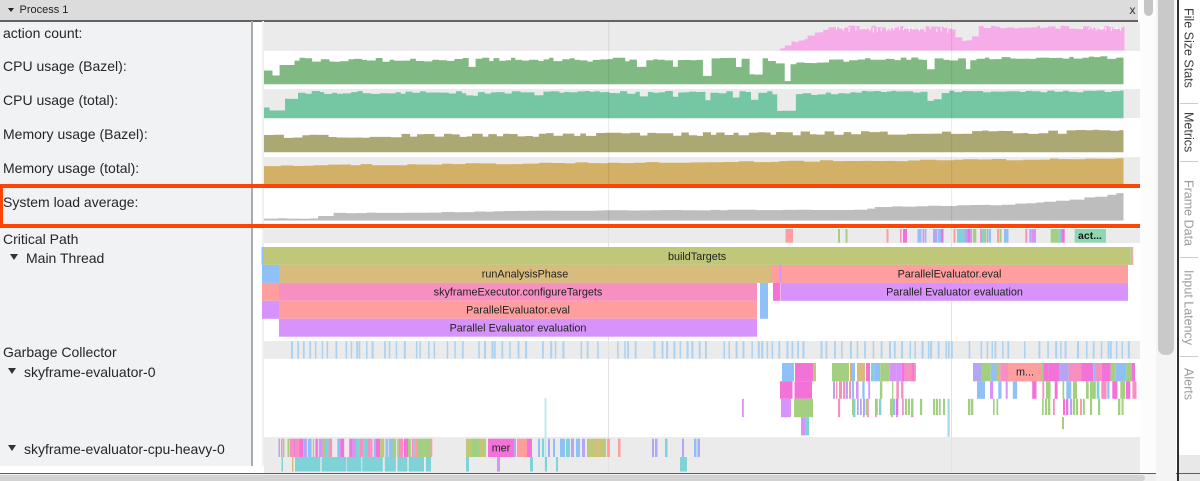  Describe the element at coordinates (1189, 132) in the screenshot. I see `svg-text: Metrics` at that location.